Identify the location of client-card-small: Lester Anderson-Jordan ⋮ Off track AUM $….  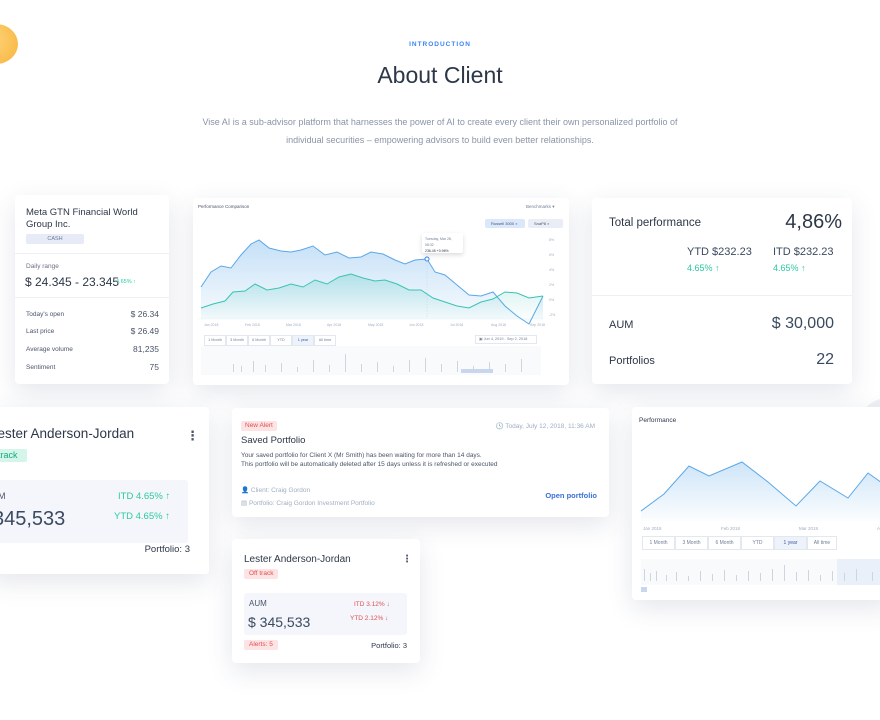
(326, 601).